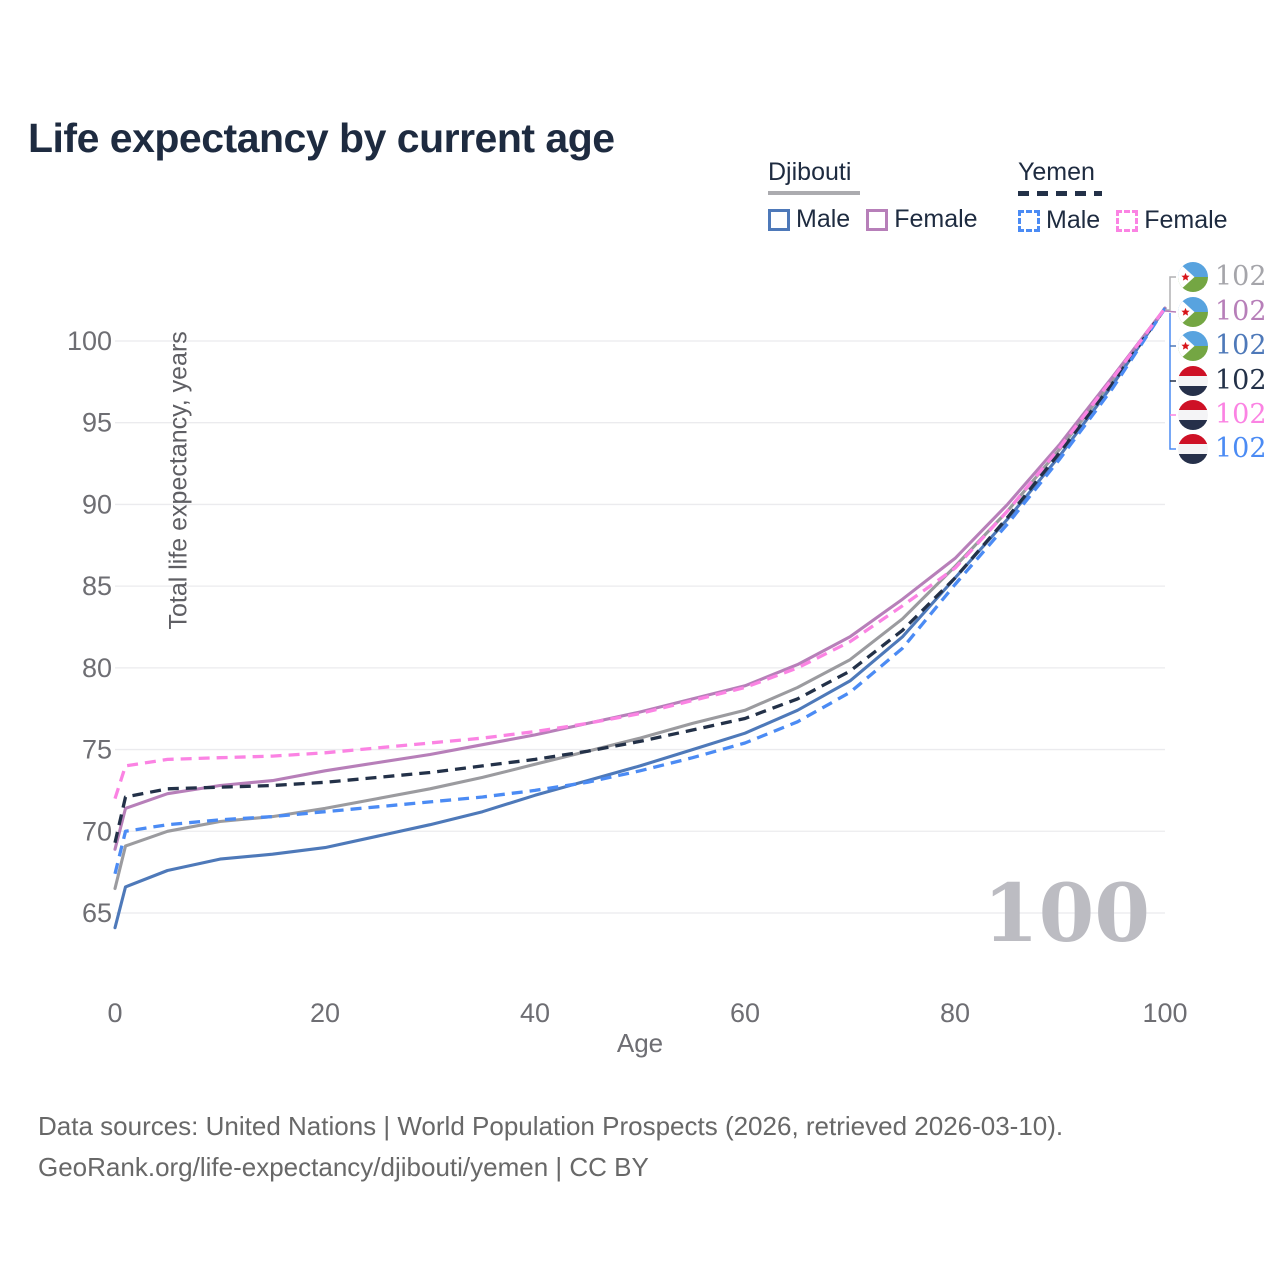 Image resolution: width=1280 pixels, height=1280 pixels. Describe the element at coordinates (97, 913) in the screenshot. I see `y-tick-65: 65` at that location.